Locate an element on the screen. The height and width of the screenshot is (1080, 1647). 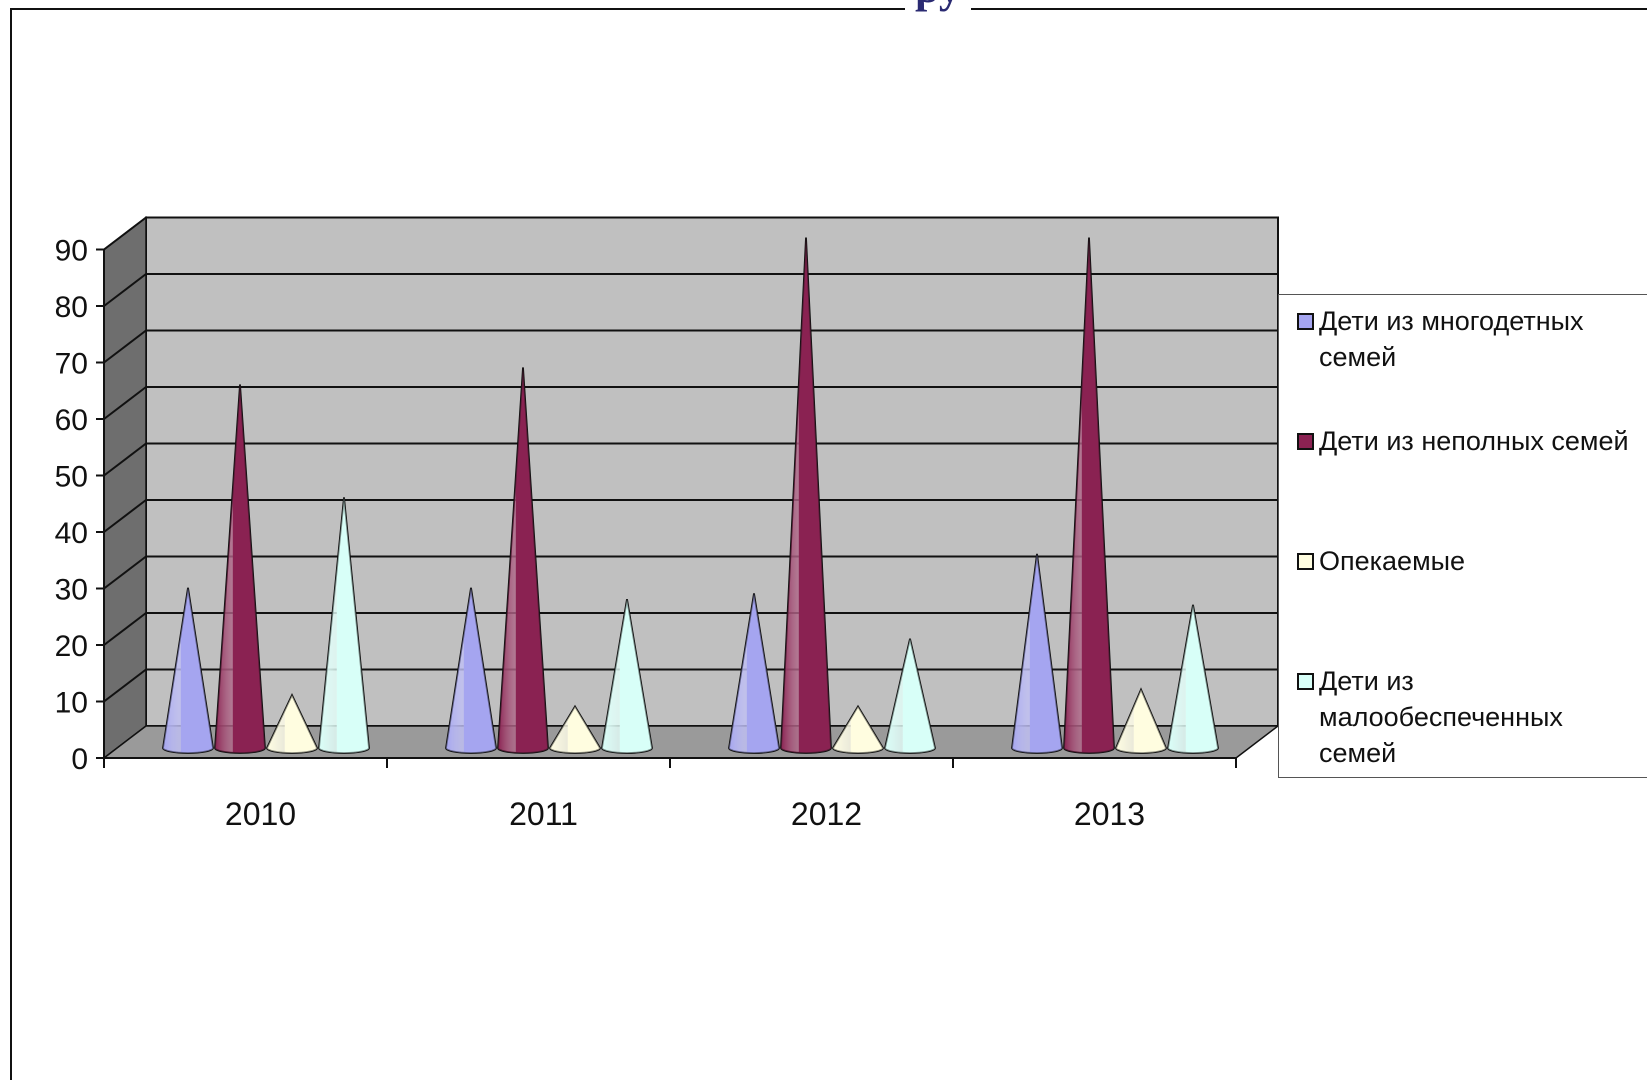
y-tick-label: 80 is located at coordinates (71, 307).